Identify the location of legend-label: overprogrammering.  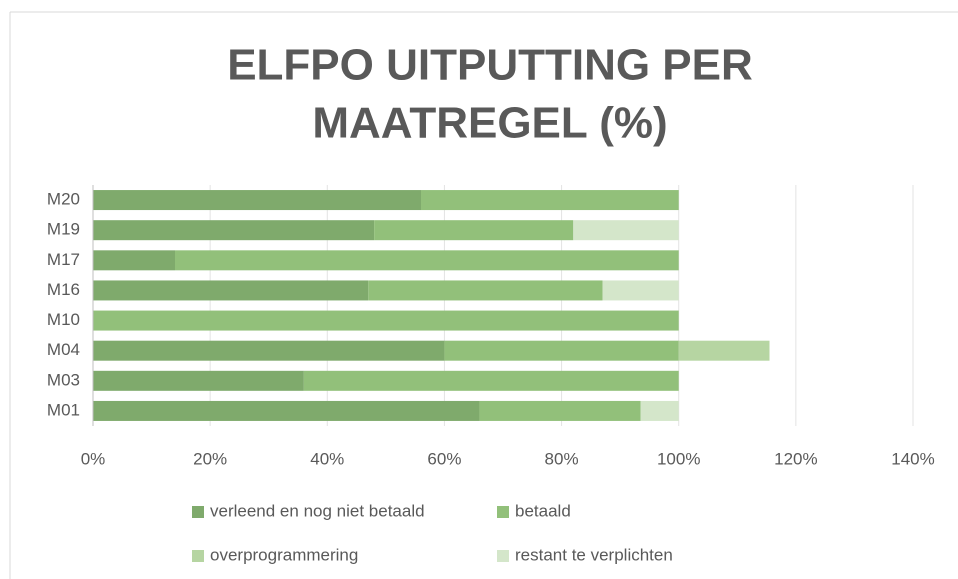
(284, 554).